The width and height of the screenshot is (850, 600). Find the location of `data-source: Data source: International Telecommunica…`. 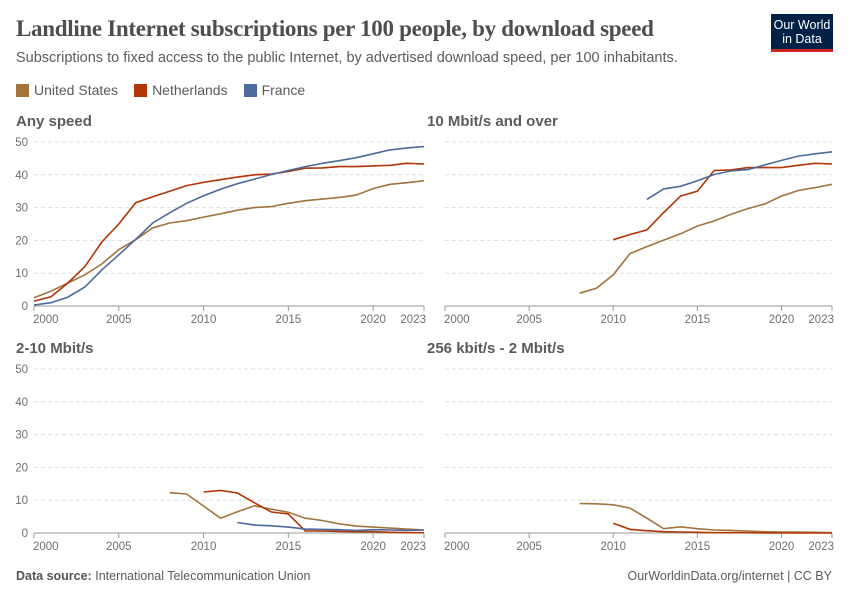

data-source: Data source: International Telecommunica… is located at coordinates (163, 576).